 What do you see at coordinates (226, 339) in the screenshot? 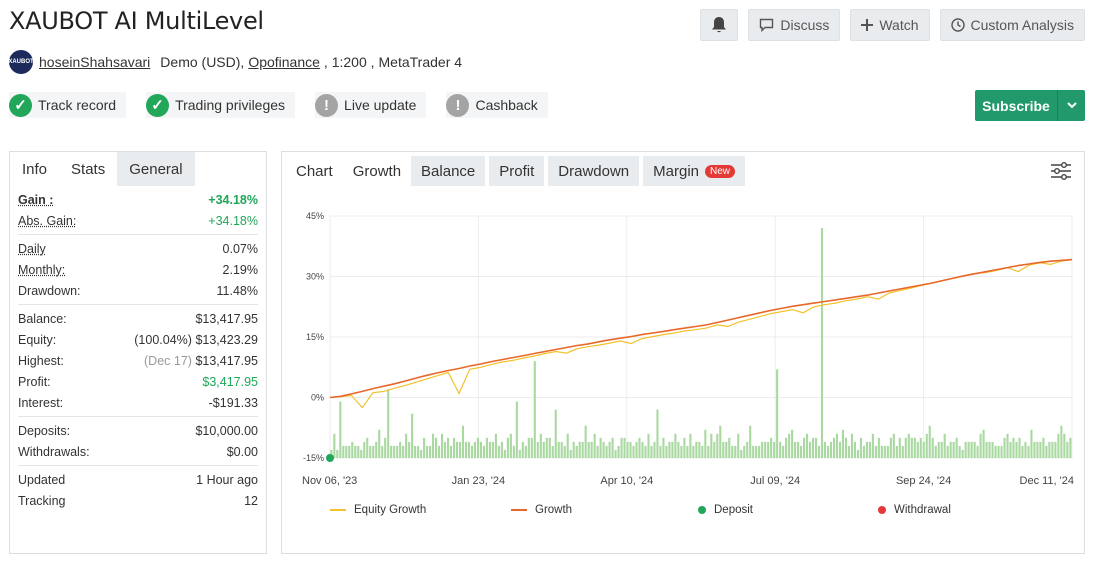
I see `equity-value: $13,423.29` at bounding box center [226, 339].